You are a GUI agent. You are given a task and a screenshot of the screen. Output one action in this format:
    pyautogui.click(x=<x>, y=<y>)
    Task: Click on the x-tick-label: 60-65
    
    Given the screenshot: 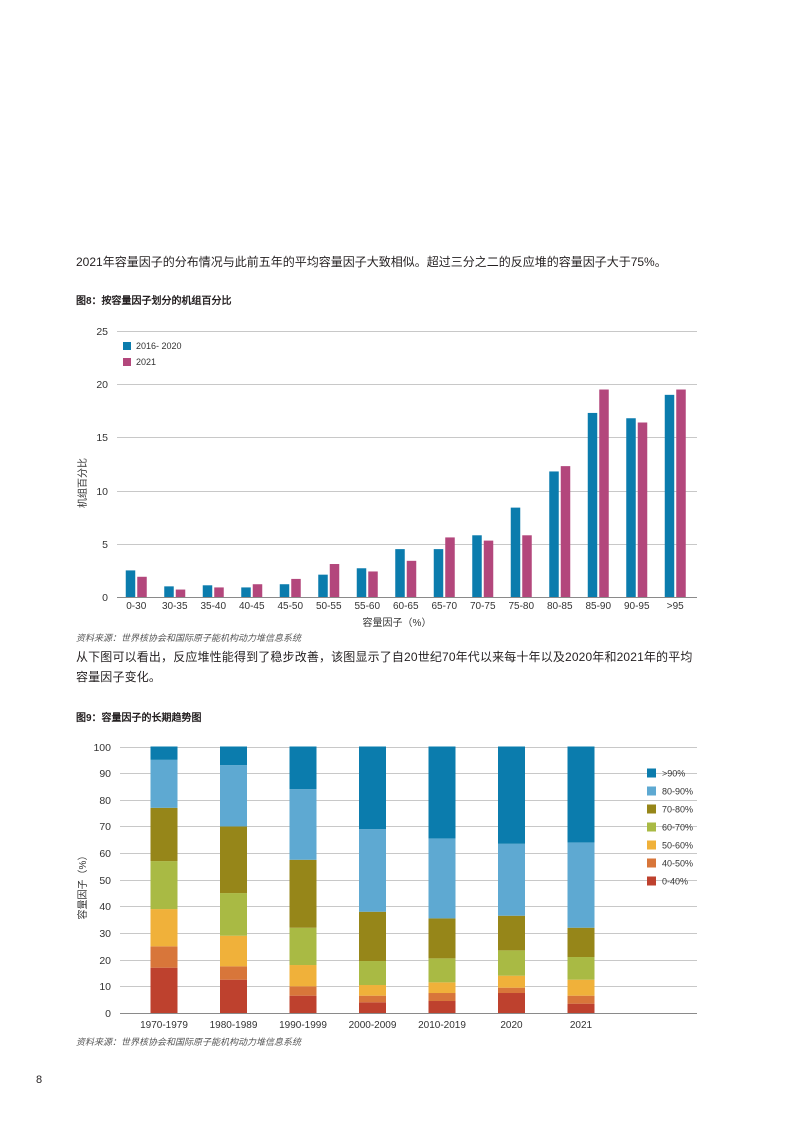 What is the action you would take?
    pyautogui.click(x=406, y=606)
    